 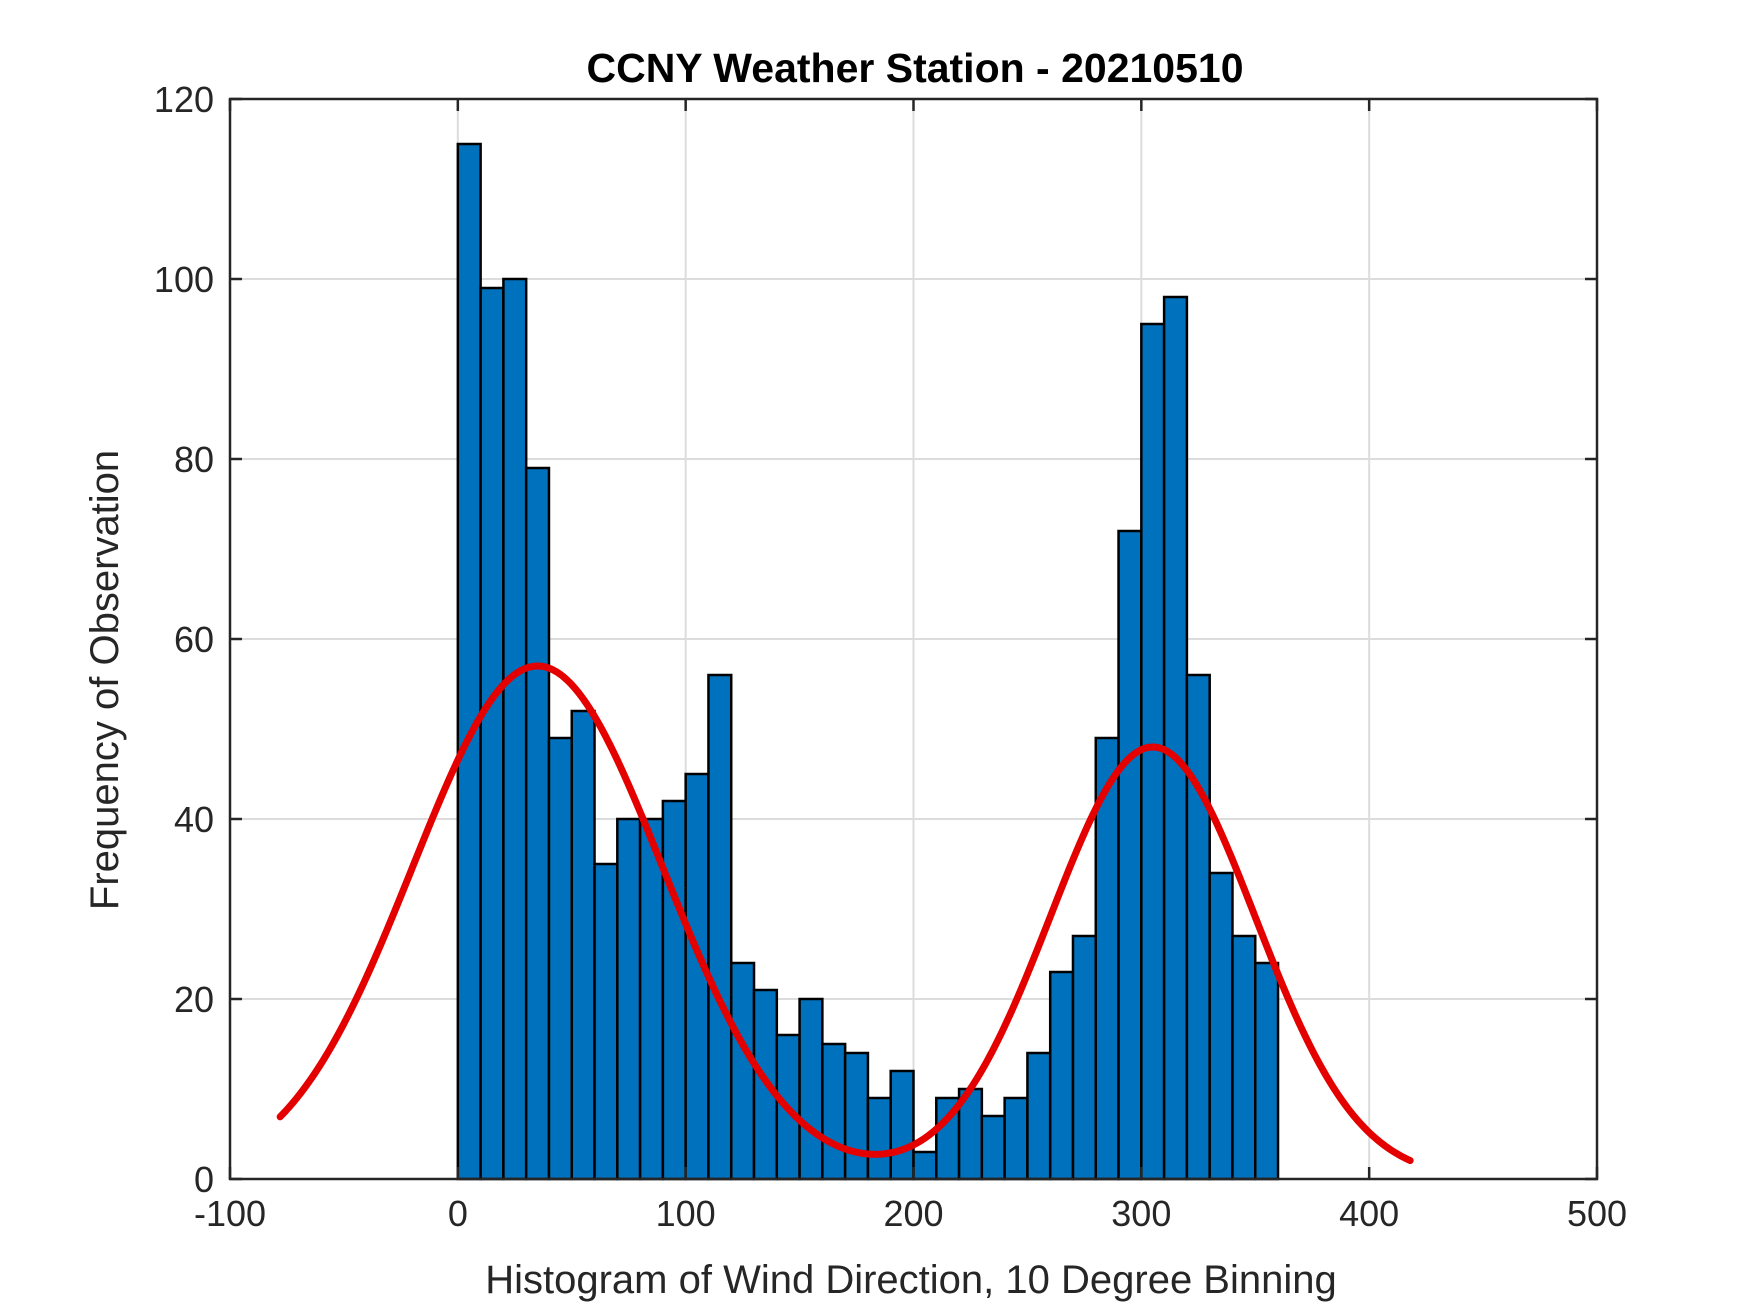 I want to click on y-tick-label: 20, so click(x=194, y=999).